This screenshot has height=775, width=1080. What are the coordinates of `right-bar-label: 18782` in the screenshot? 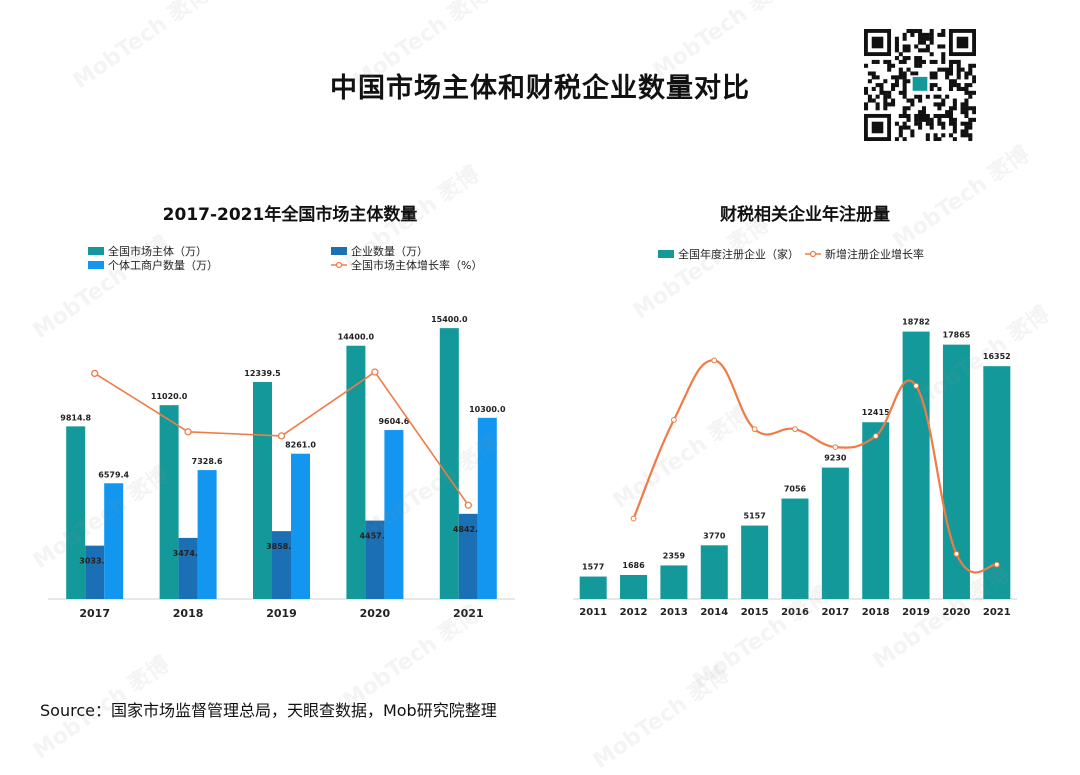 It's located at (916, 322).